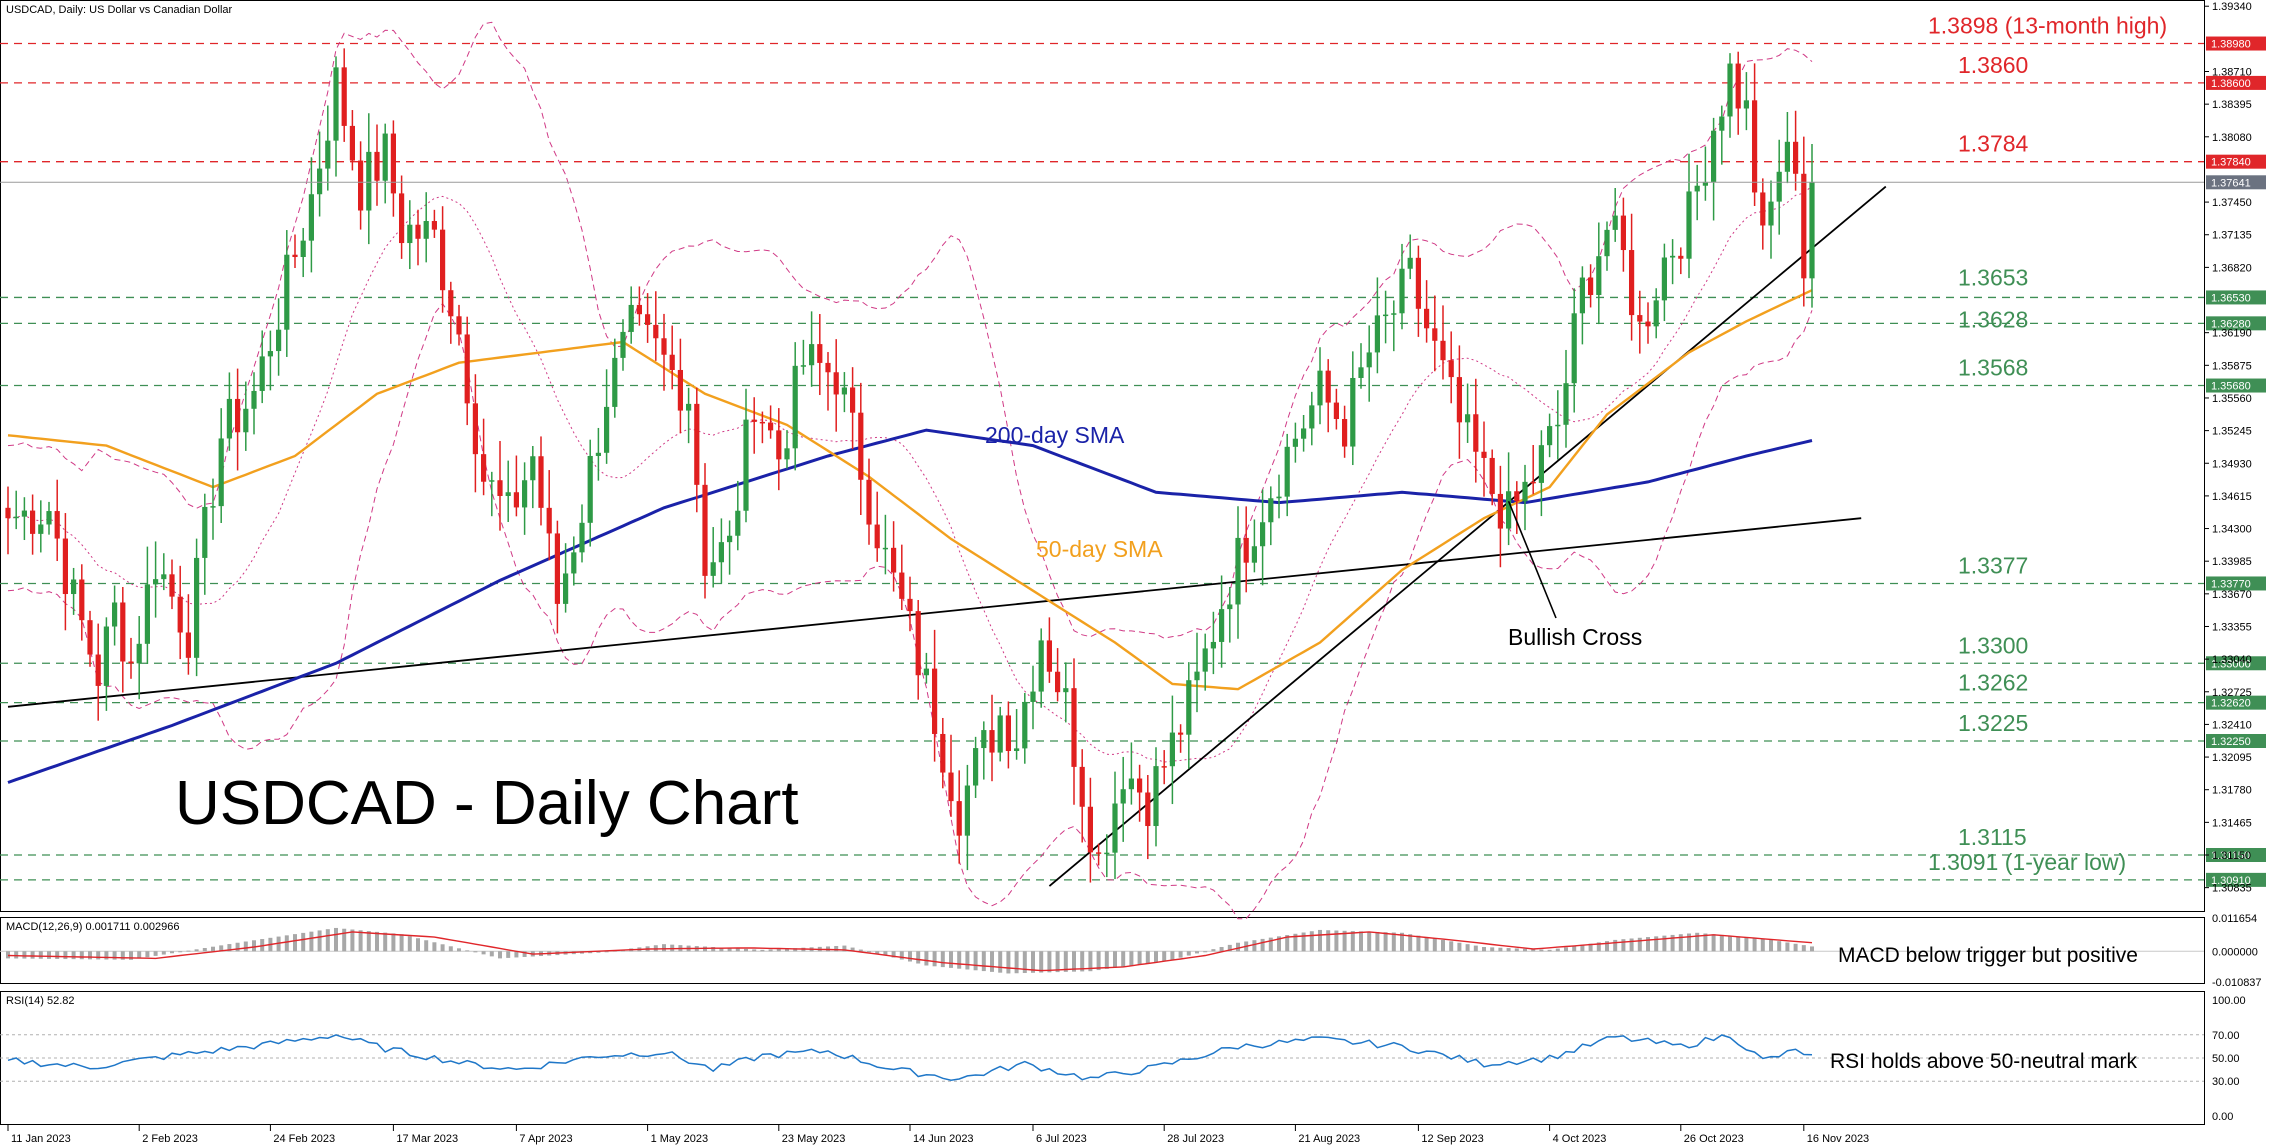  I want to click on rsi-header: RSI(14) 52.82, so click(40, 1001).